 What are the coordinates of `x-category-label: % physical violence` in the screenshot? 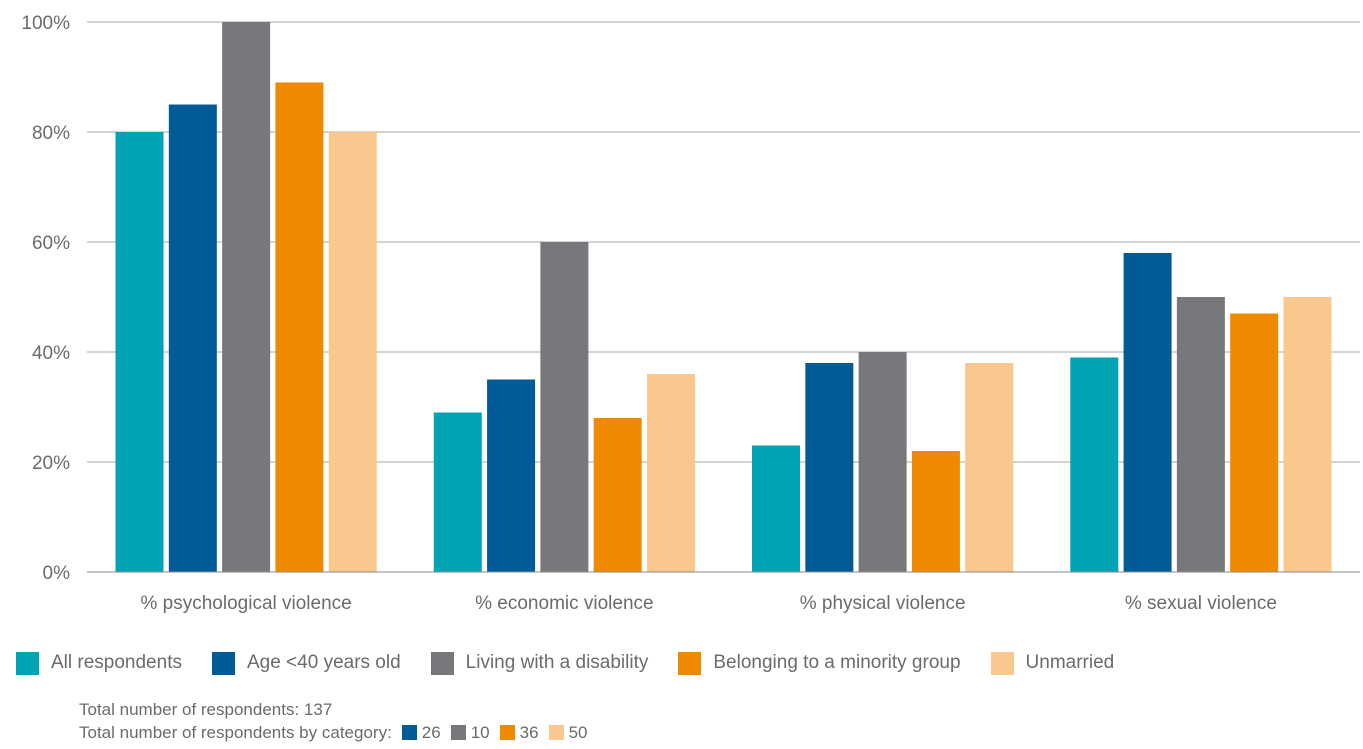 It's located at (883, 603).